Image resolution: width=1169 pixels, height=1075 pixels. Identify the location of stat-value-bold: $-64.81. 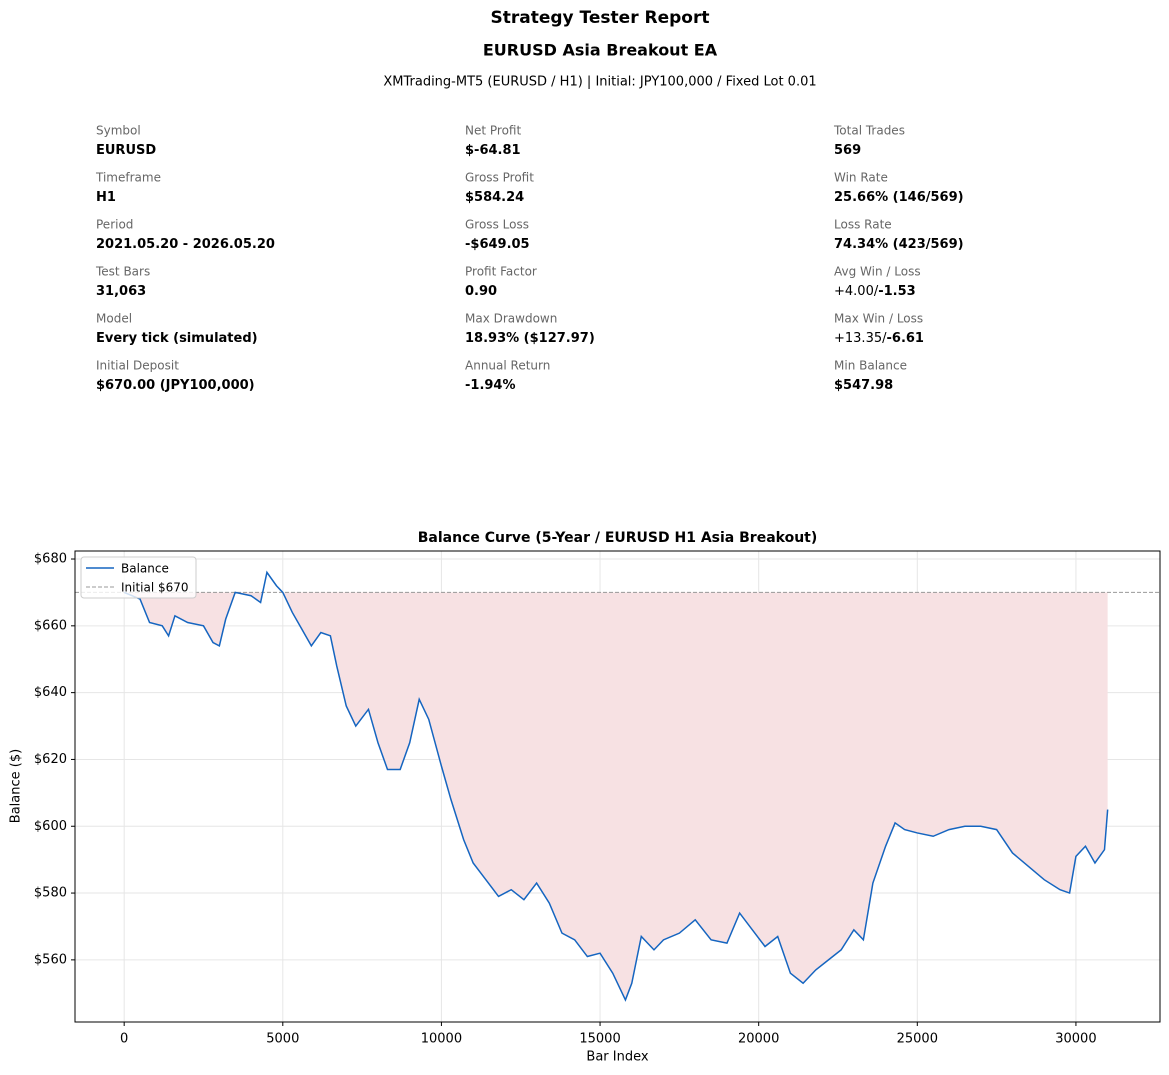
(493, 150).